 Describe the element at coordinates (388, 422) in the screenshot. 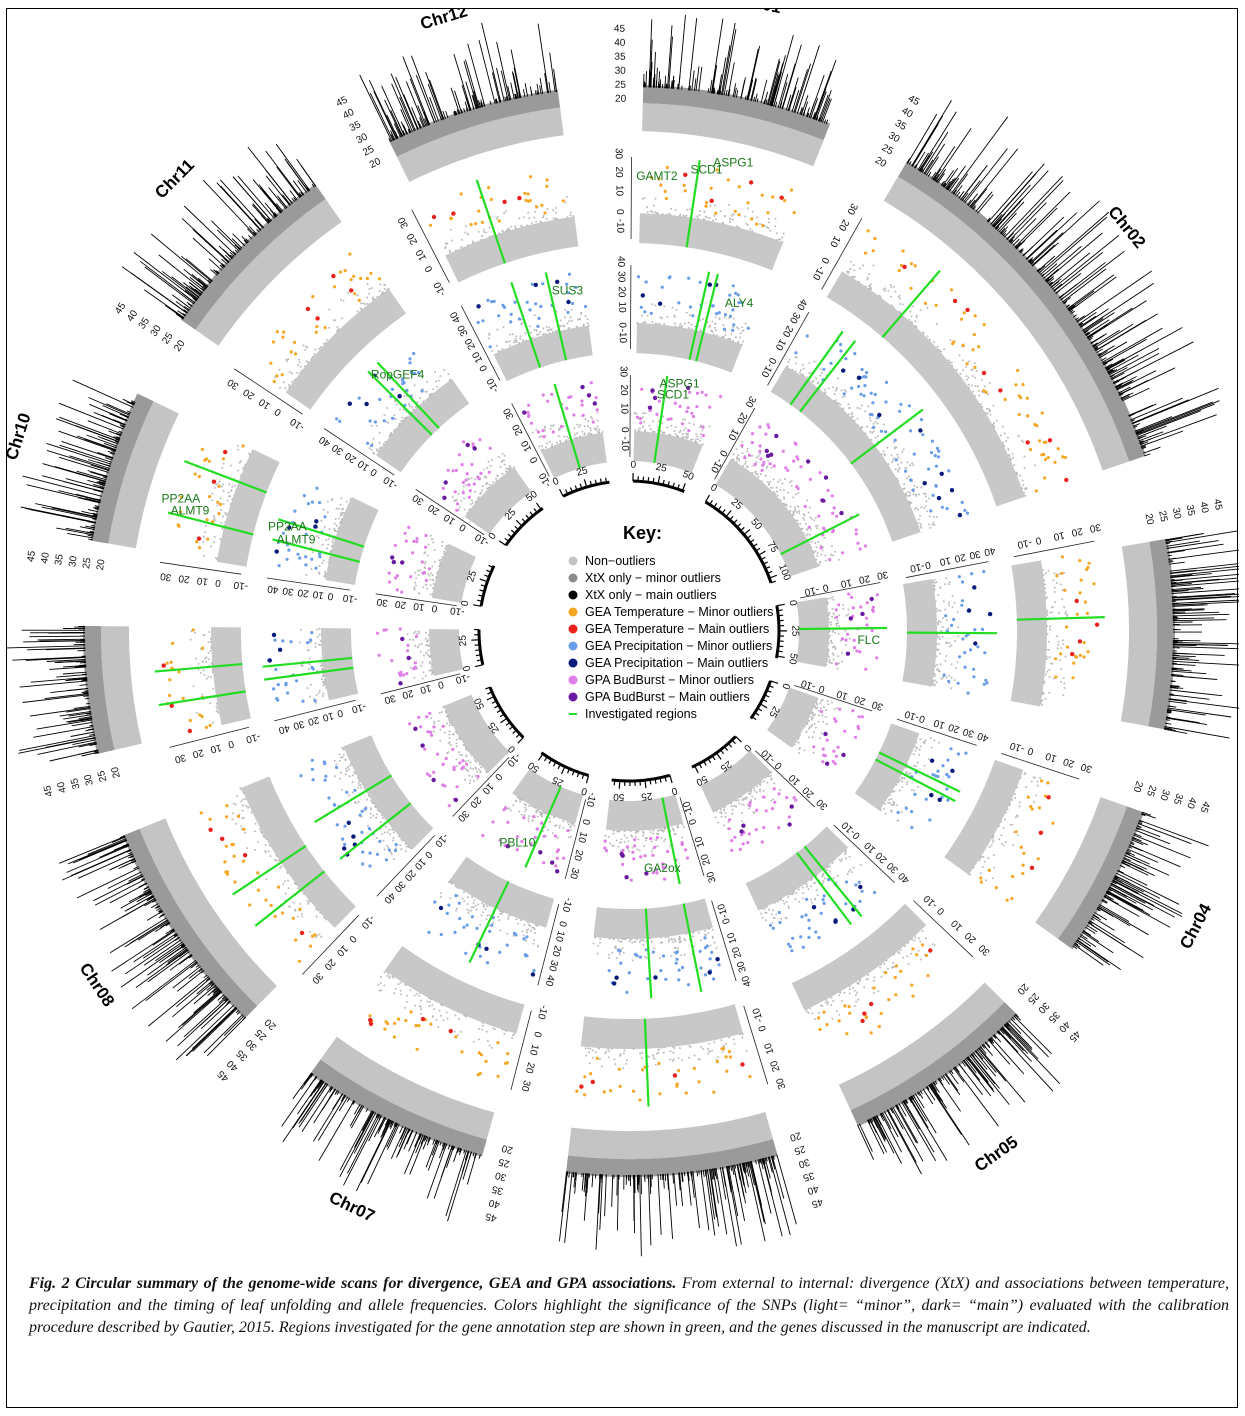

I see `prec-dot-Chr11` at that location.